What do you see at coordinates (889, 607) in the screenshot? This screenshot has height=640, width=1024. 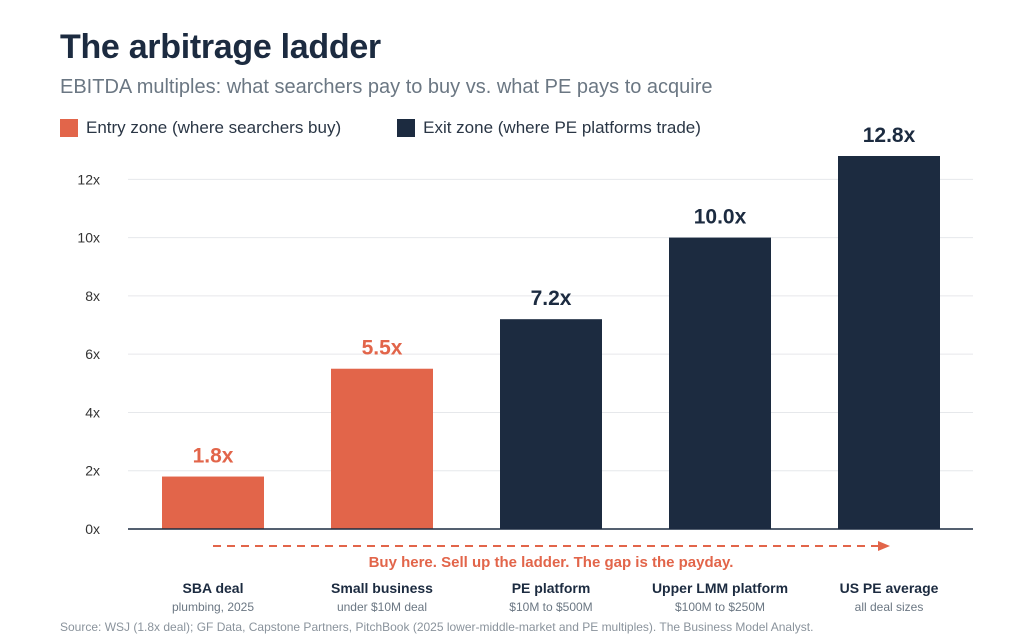 I see `category-sublabel: all deal sizes` at bounding box center [889, 607].